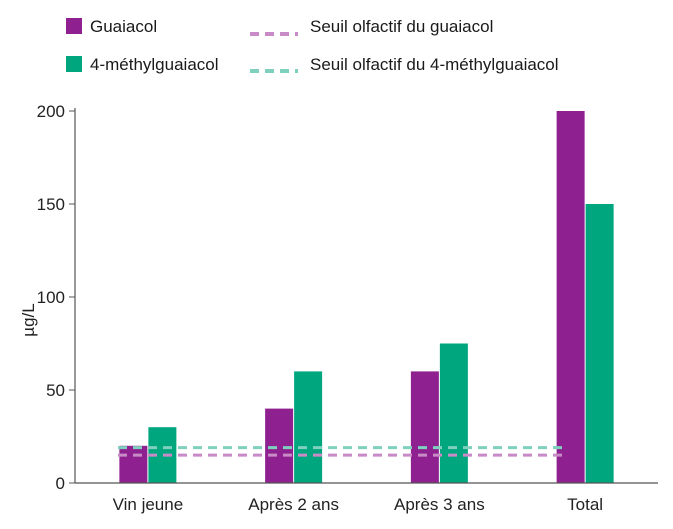 Image resolution: width=673 pixels, height=529 pixels. What do you see at coordinates (453, 413) in the screenshot?
I see `bar-4-methylguaiacol-apres-3-ans` at bounding box center [453, 413].